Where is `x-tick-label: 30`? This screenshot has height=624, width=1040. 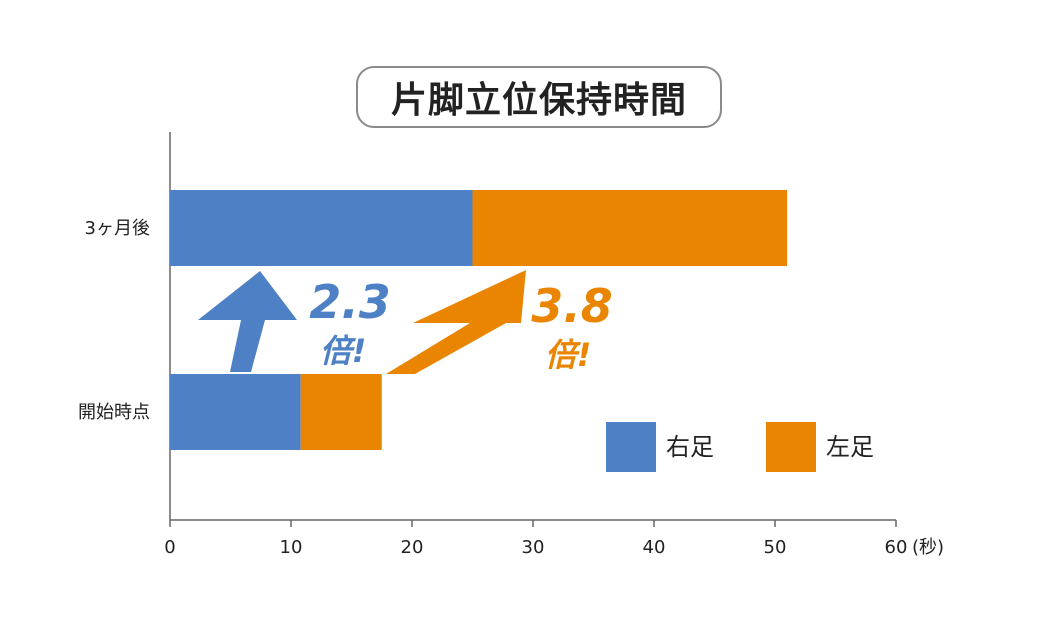
x-tick-label: 30 is located at coordinates (533, 547).